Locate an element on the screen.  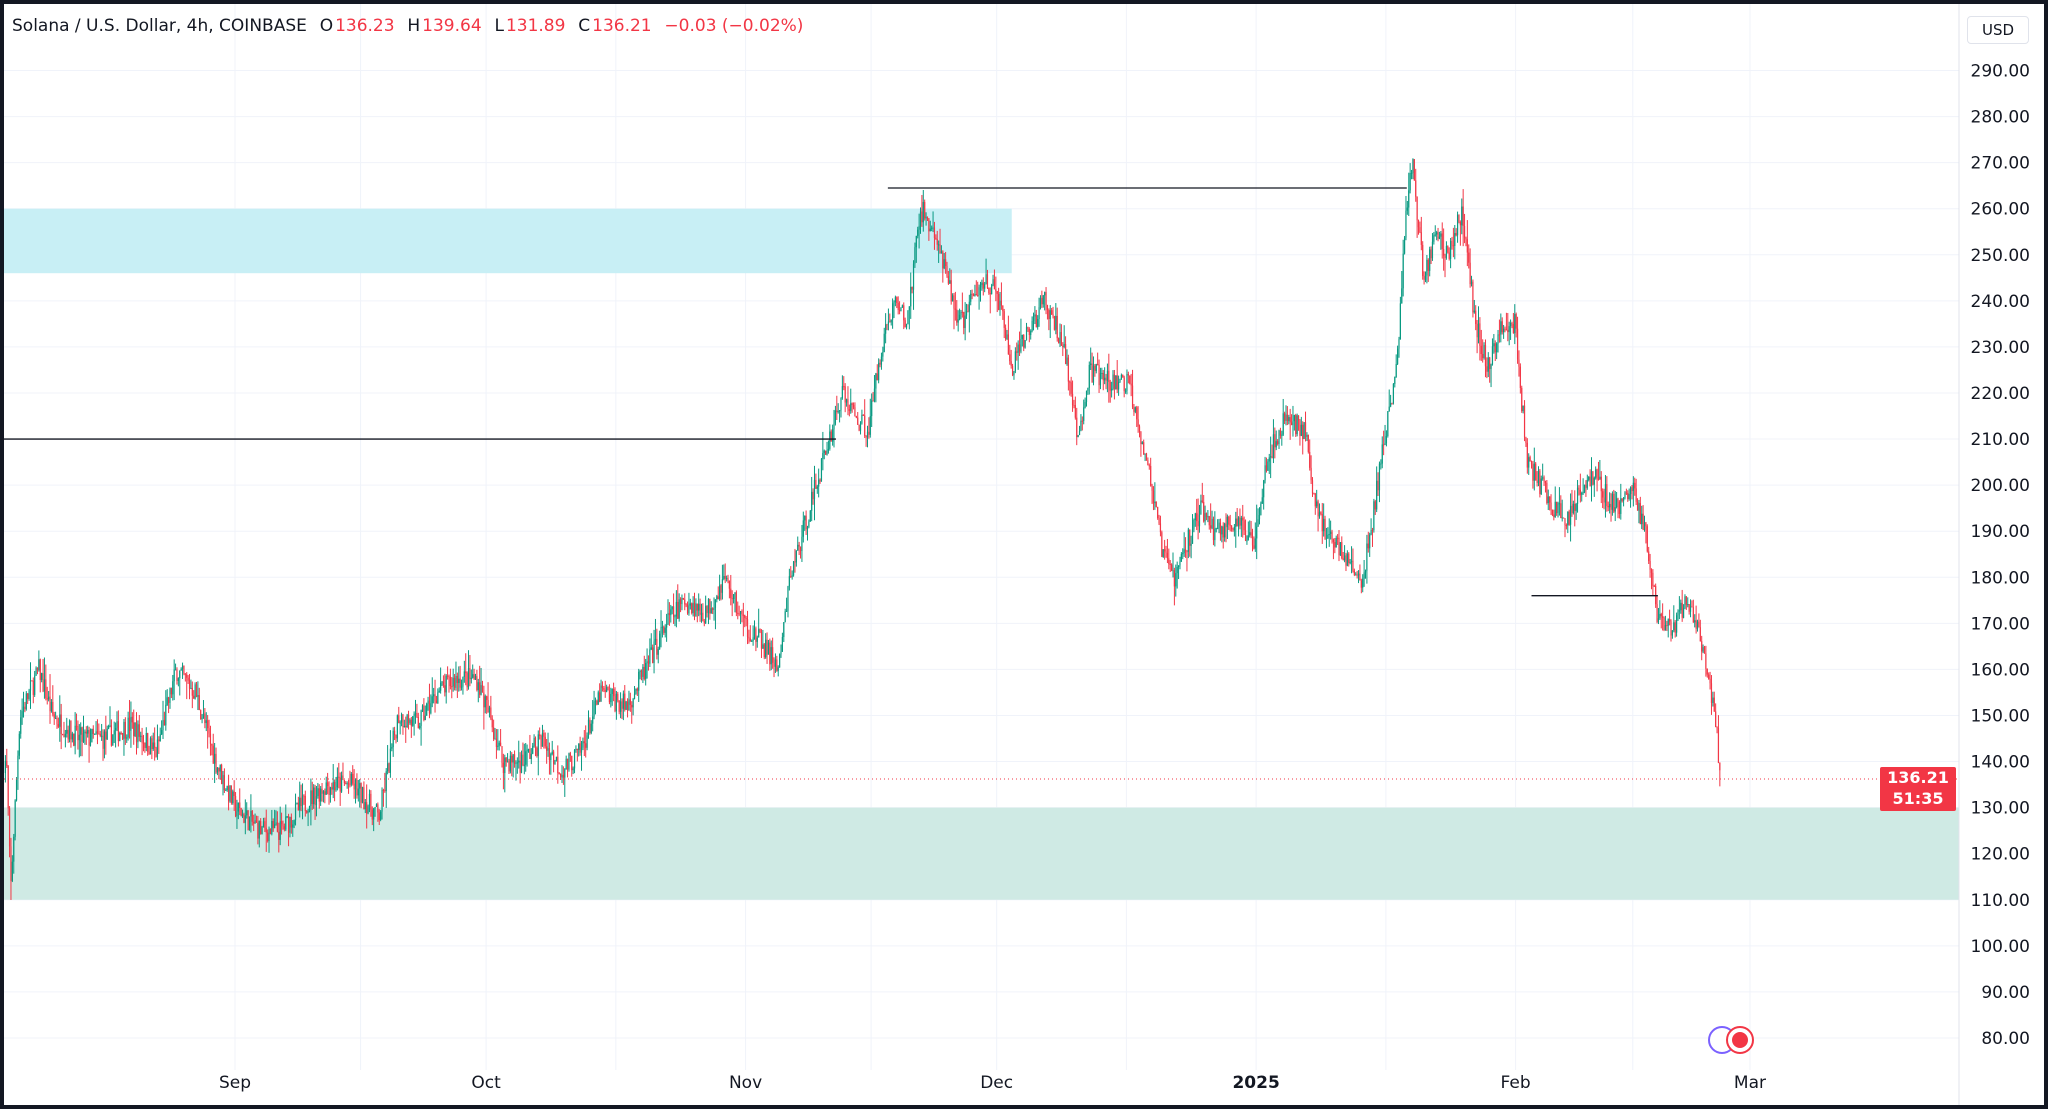
flag-icon is located at coordinates (1740, 1040).